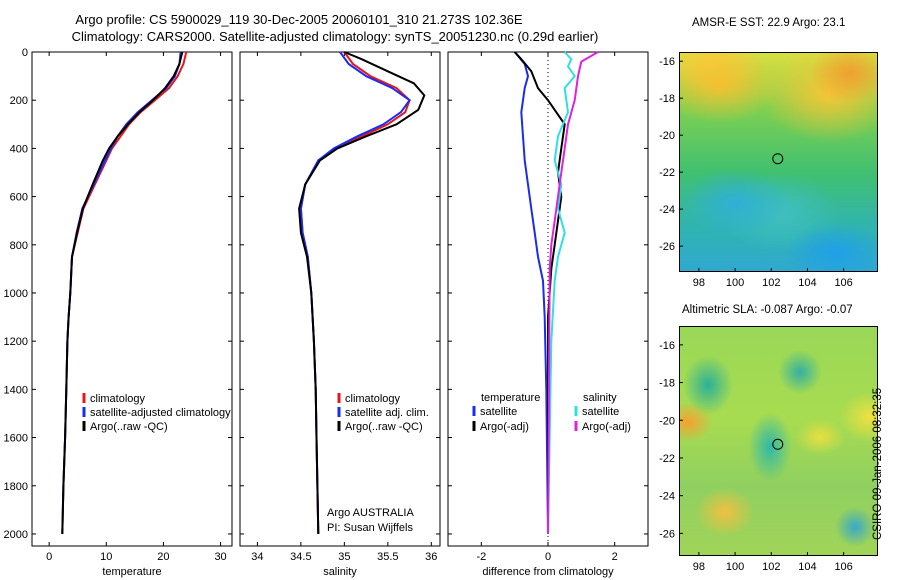 This screenshot has height=580, width=900. What do you see at coordinates (25, 53) in the screenshot?
I see `y-tick-label: 0` at bounding box center [25, 53].